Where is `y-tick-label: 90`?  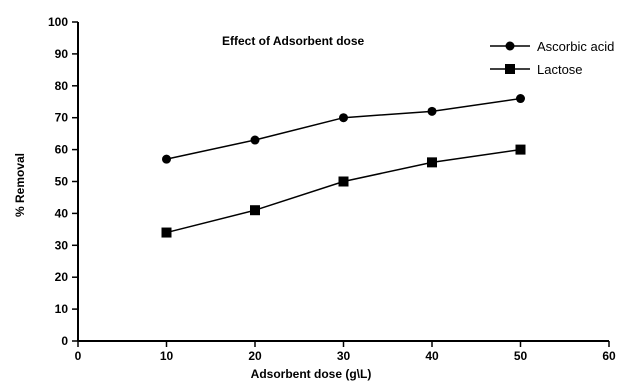 y-tick-label: 90 is located at coordinates (62, 54).